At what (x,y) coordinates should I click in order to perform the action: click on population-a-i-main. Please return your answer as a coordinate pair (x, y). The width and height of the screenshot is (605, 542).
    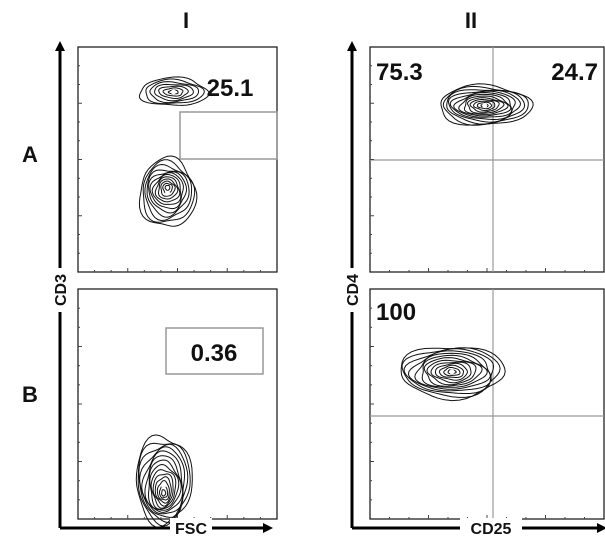
    Looking at the image, I should click on (168, 191).